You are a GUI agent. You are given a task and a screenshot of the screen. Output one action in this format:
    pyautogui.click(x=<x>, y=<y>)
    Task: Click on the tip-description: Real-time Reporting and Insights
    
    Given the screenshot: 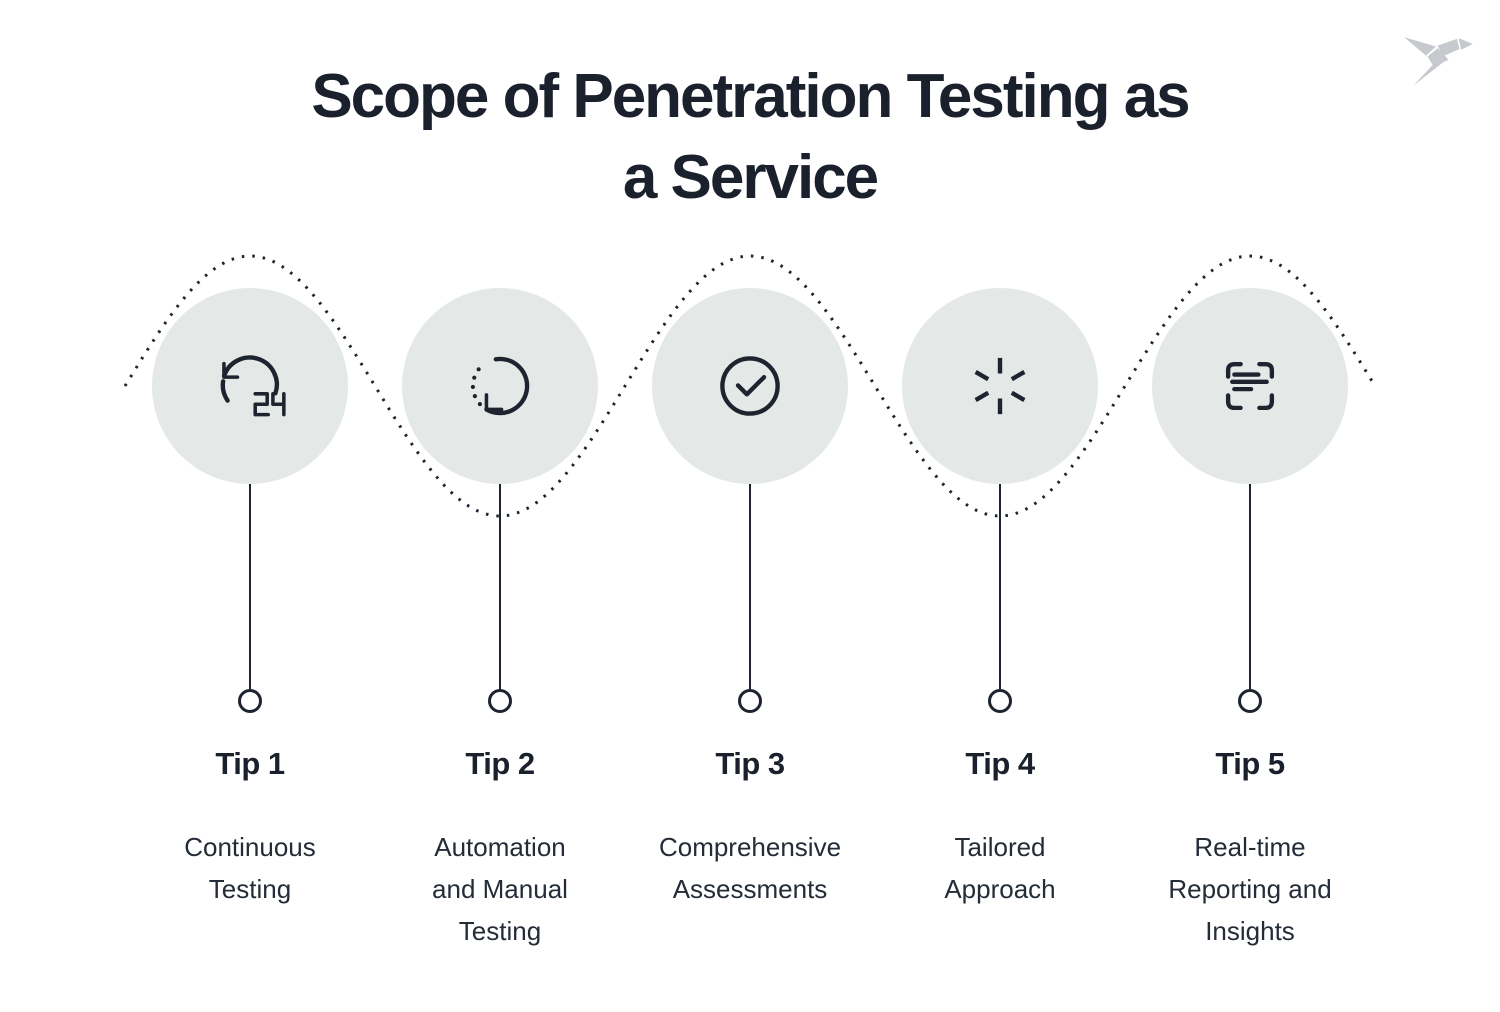 What is the action you would take?
    pyautogui.click(x=1250, y=889)
    